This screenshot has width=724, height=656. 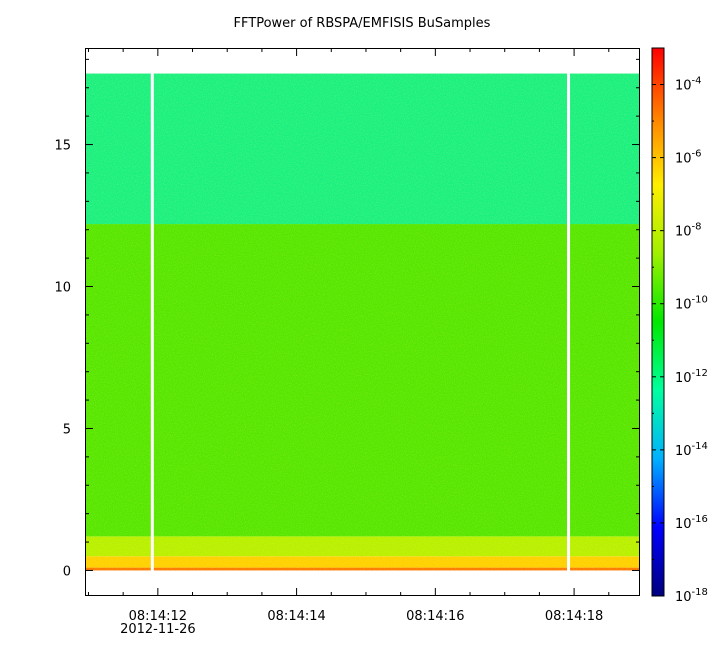 What do you see at coordinates (62, 146) in the screenshot?
I see `y-tick-label: 15` at bounding box center [62, 146].